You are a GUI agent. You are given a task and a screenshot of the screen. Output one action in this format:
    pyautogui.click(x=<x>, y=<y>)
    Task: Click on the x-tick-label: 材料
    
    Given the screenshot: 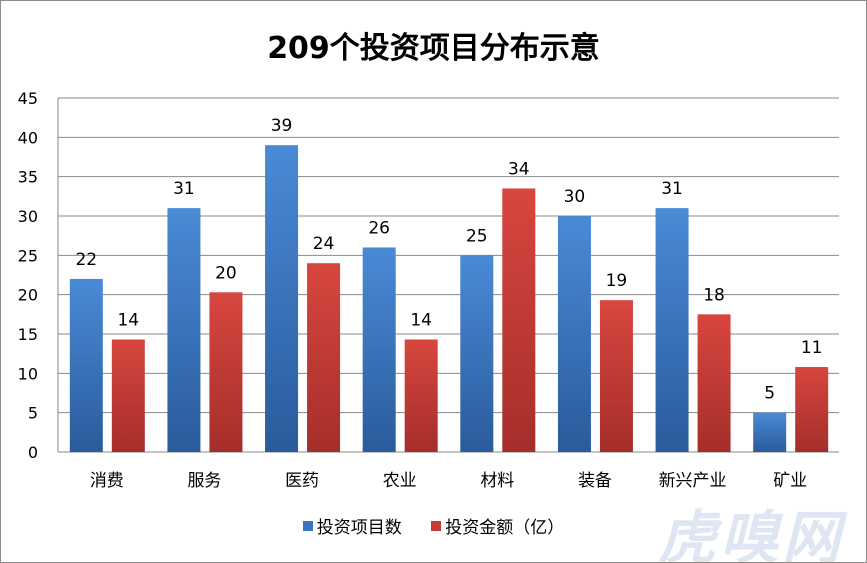 What is the action you would take?
    pyautogui.click(x=497, y=481)
    